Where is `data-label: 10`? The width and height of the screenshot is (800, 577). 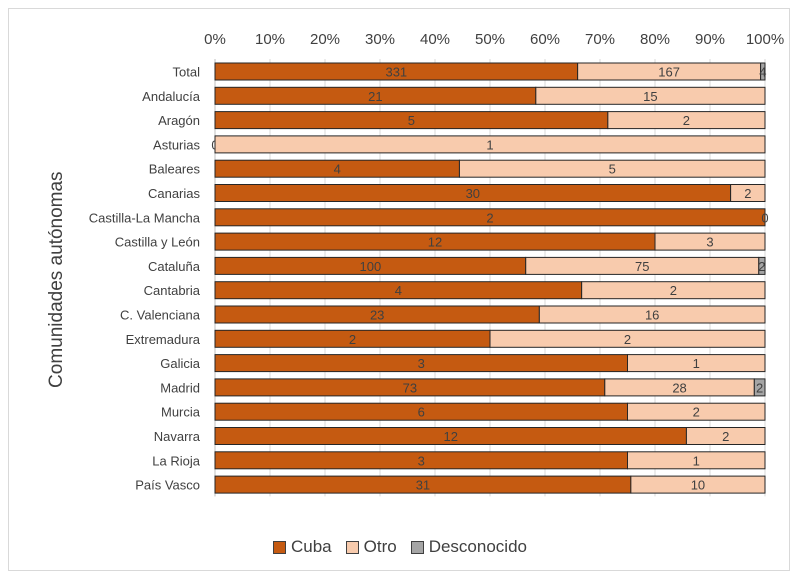 data-label: 10 is located at coordinates (698, 485).